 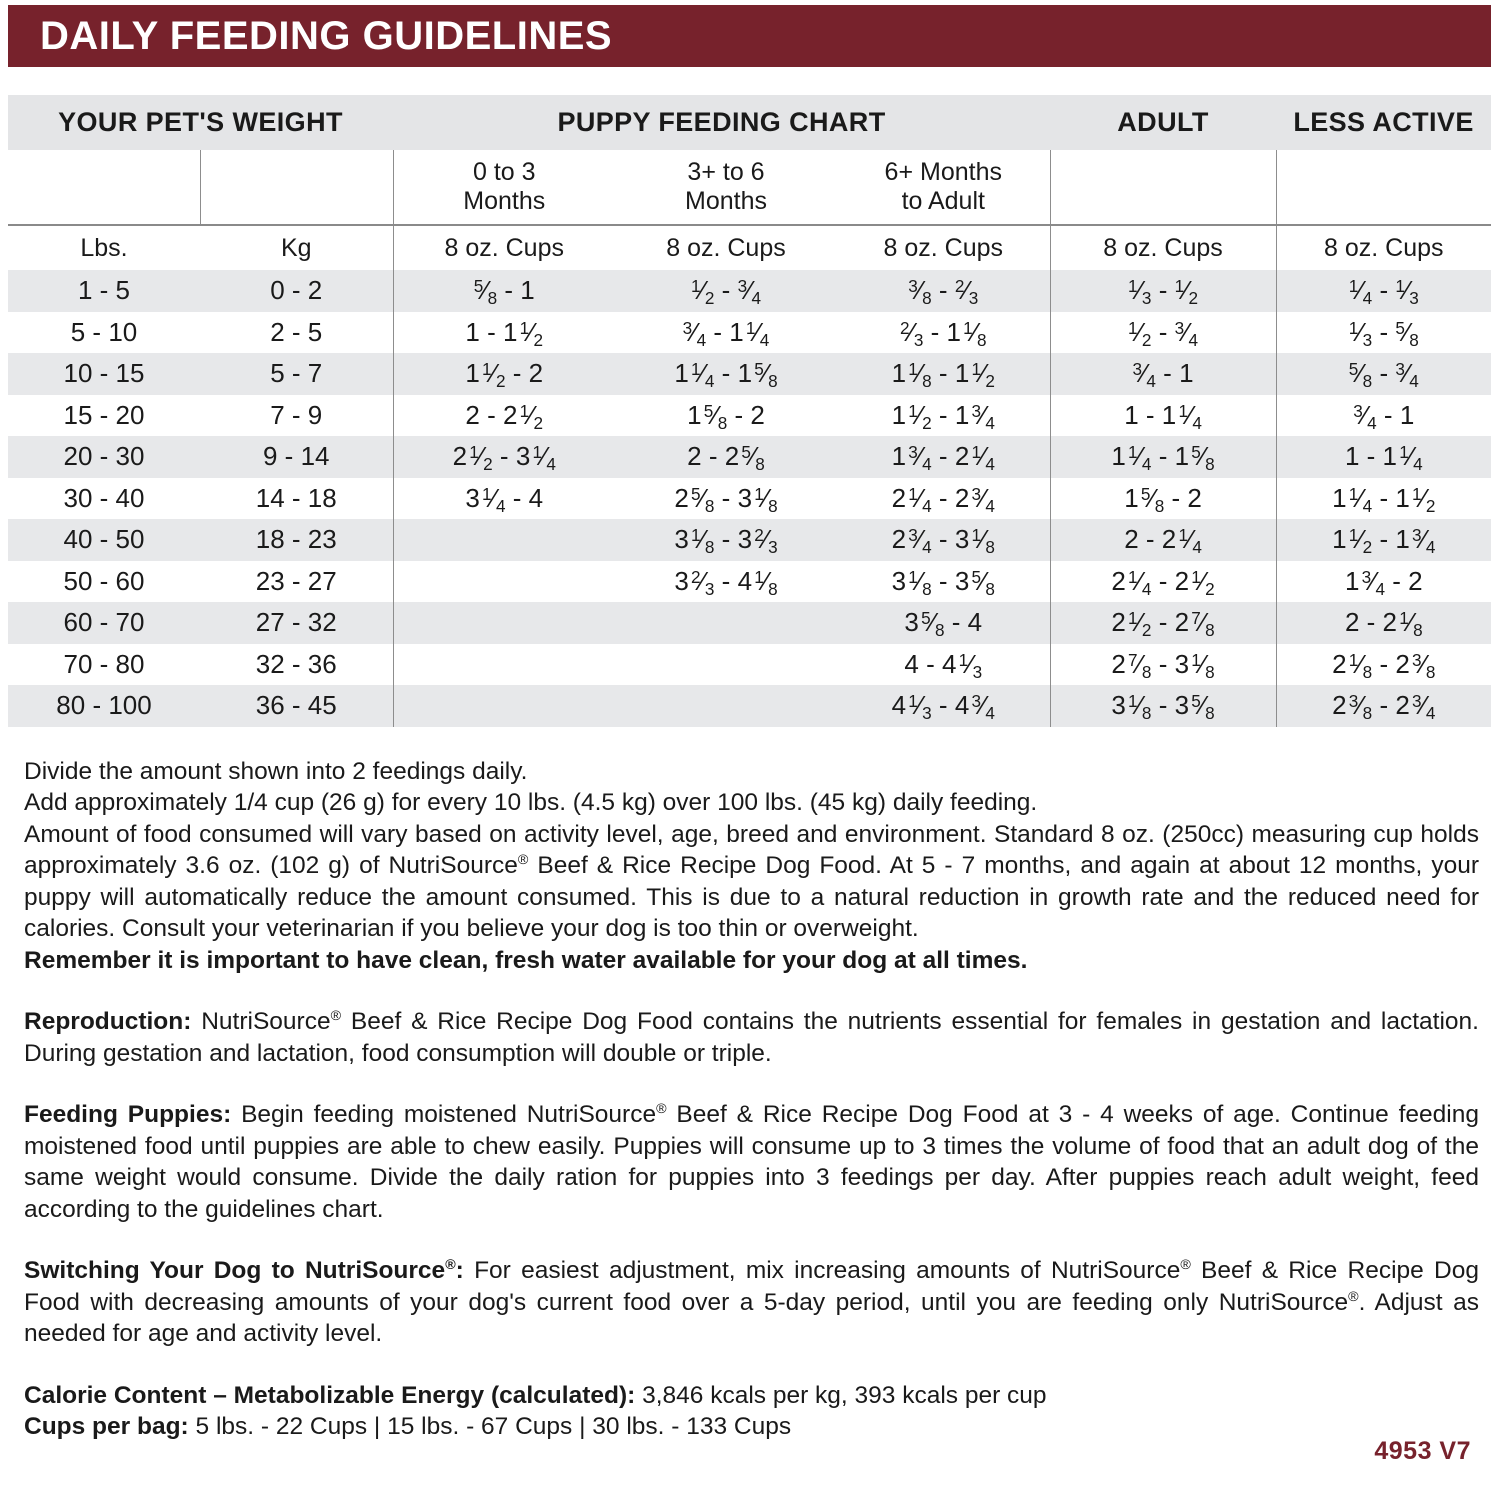 I want to click on cell-kg: 27 - 32, so click(x=296, y=623).